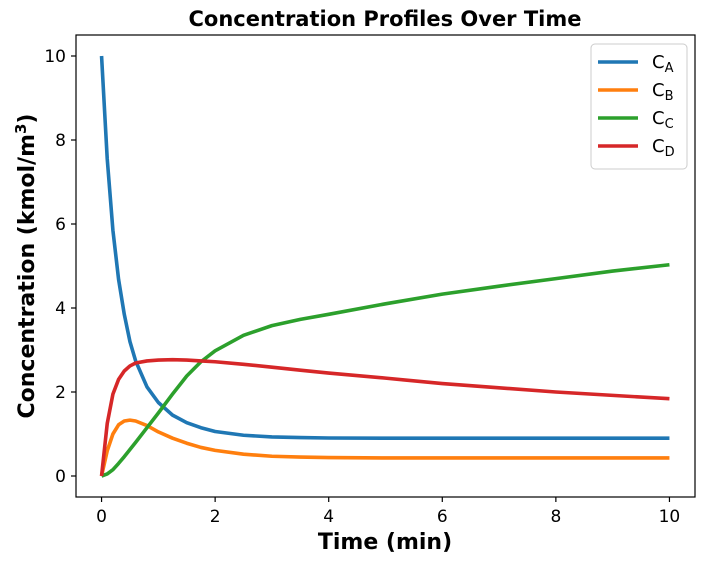  I want to click on x-tick-label: 6, so click(442, 517).